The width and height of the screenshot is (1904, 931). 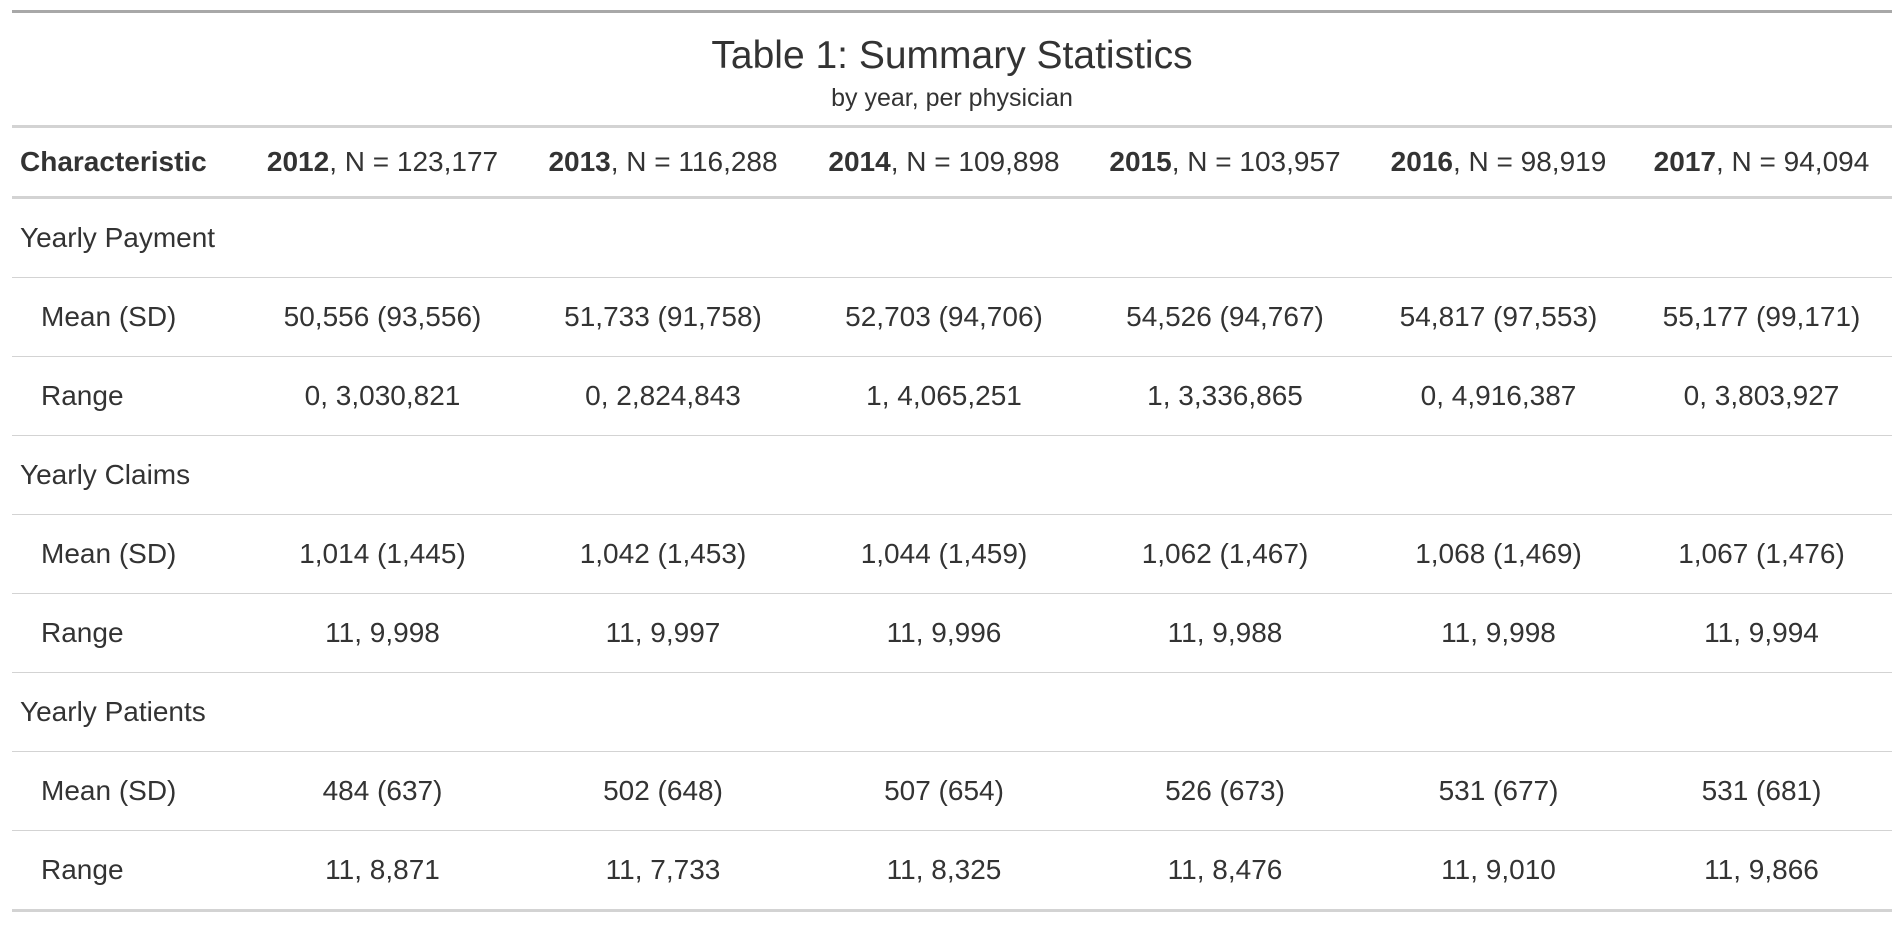 I want to click on header-cell: 2013, N = 116,288, so click(x=663, y=162).